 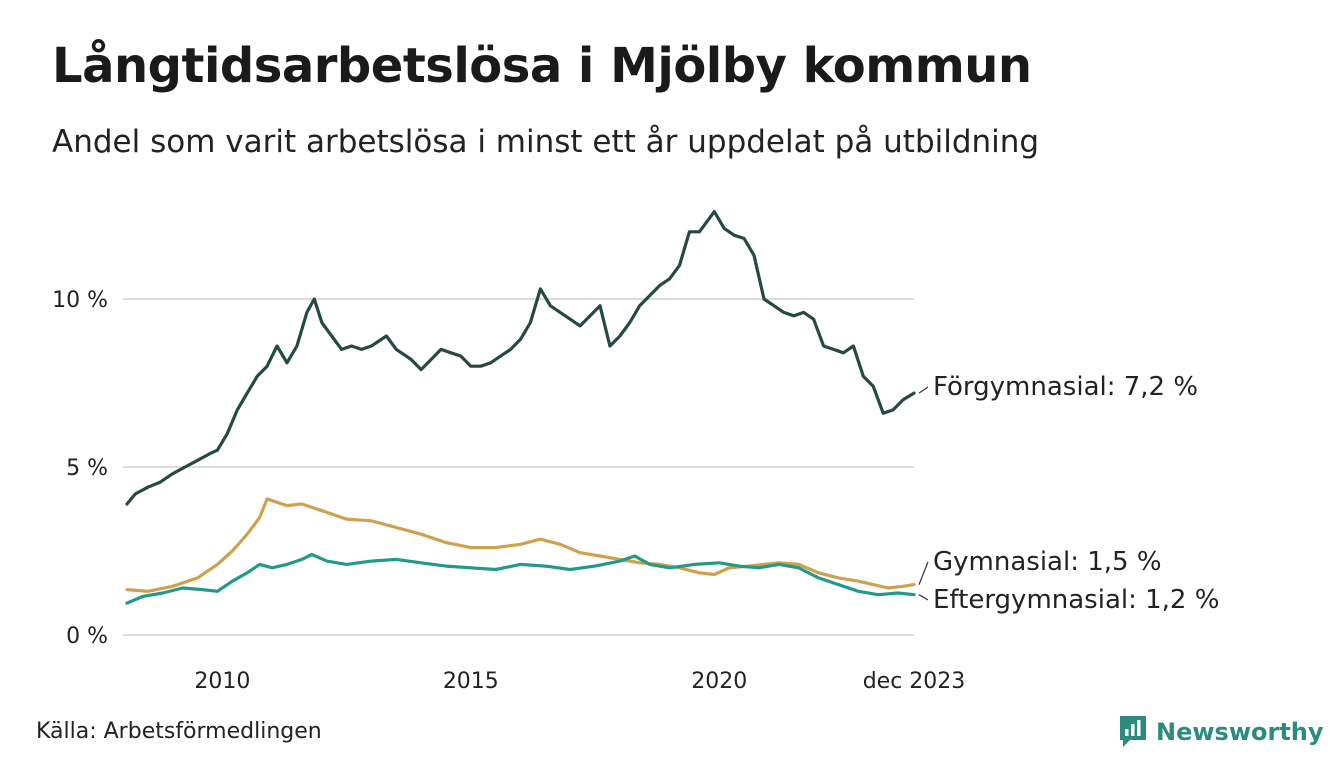 I want to click on x-tick-label: 2020, so click(x=719, y=681).